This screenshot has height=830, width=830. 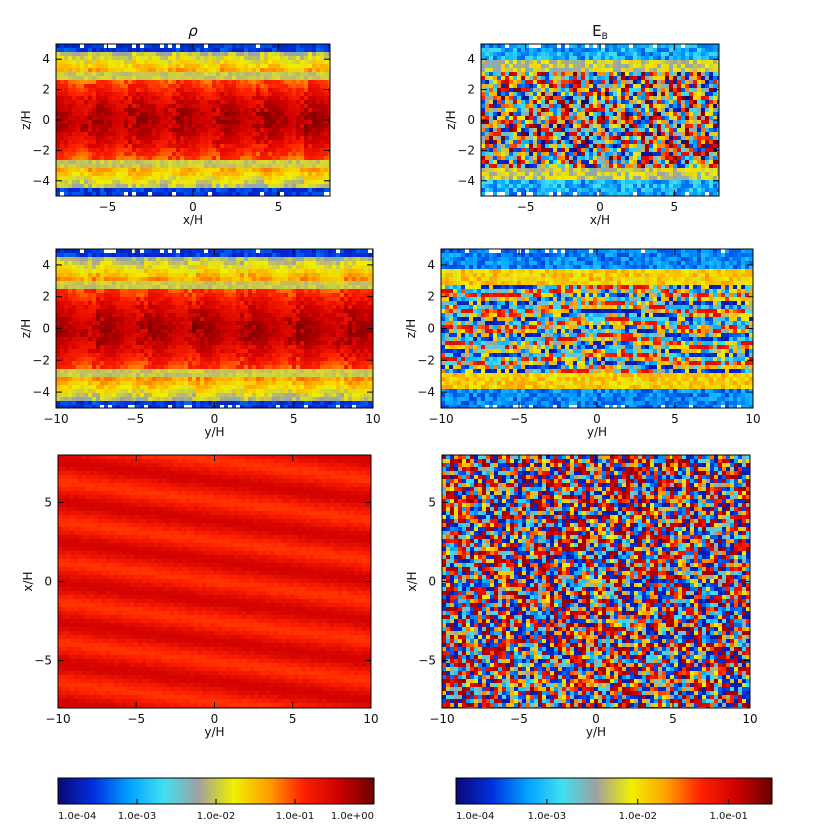 What do you see at coordinates (600, 207) in the screenshot?
I see `panel-top-right-xtick-label: 0` at bounding box center [600, 207].